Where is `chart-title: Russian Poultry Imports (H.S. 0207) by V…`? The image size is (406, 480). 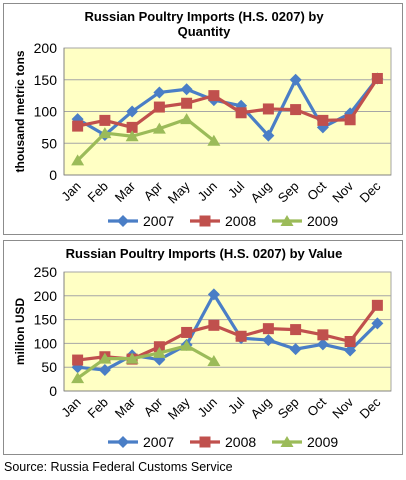
chart-title: Russian Poultry Imports (H.S. 0207) by V… is located at coordinates (204, 253).